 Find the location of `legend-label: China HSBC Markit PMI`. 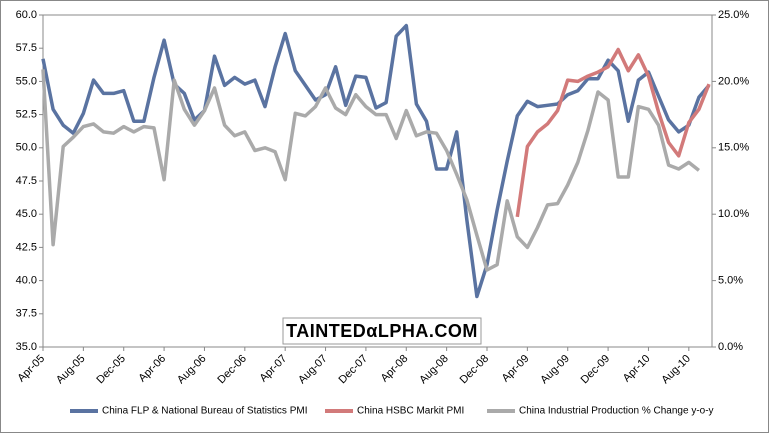

legend-label: China HSBC Markit PMI is located at coordinates (410, 411).